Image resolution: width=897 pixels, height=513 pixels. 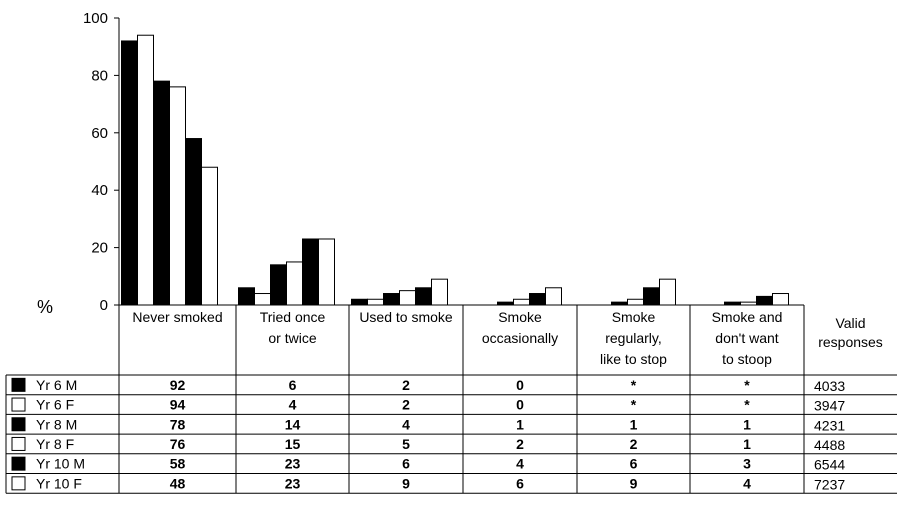 I want to click on category-label: Never smoked, so click(x=177, y=317).